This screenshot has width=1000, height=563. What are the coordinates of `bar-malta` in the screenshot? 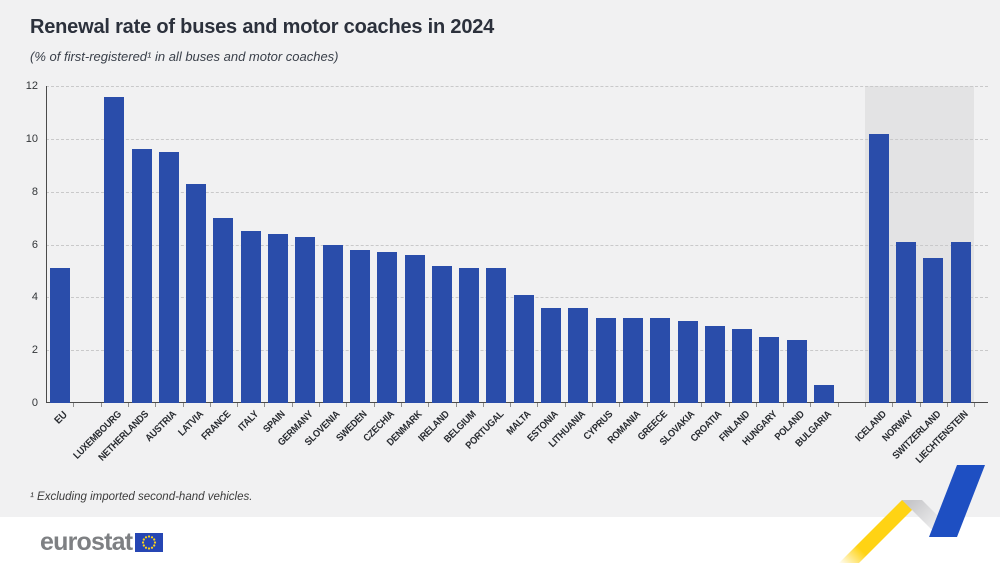 It's located at (523, 348).